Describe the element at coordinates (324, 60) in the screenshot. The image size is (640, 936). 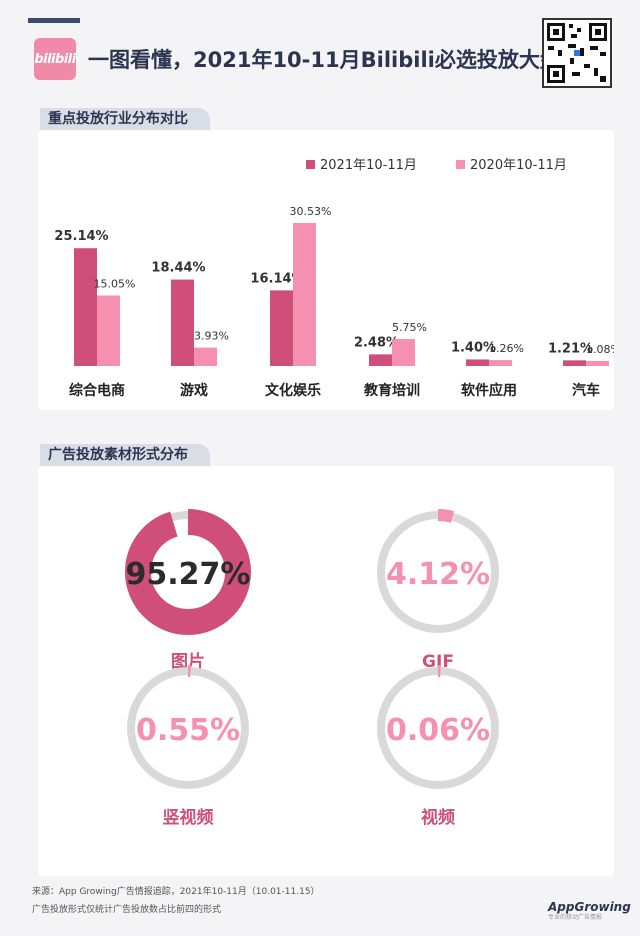
I see `page-title: 一图看懂，2021年10-11月Bilibili必选投放大盘` at that location.